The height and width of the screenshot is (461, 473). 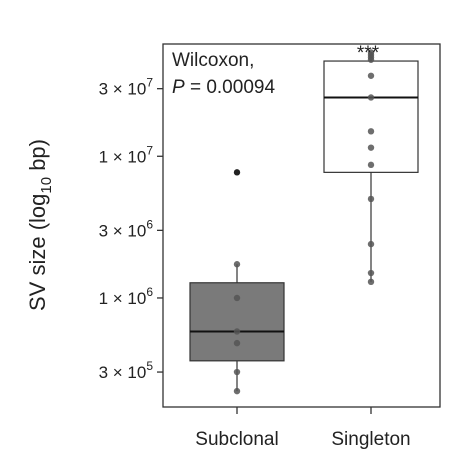 What do you see at coordinates (40, 225) in the screenshot?
I see `y-axis-label: SV size (log10 bp)` at bounding box center [40, 225].